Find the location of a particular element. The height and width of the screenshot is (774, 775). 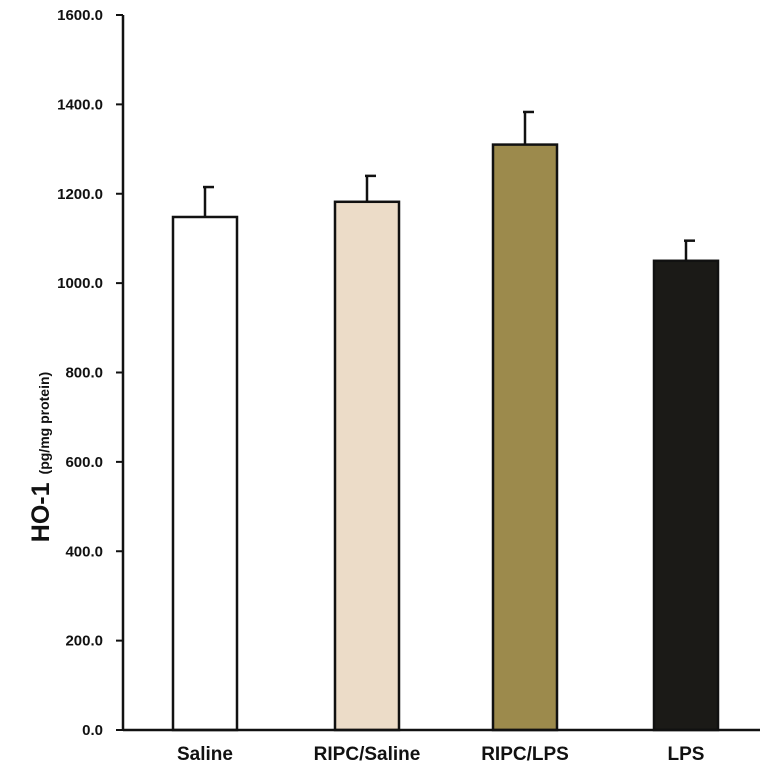

y-tick-label: 1400.0 is located at coordinates (80, 104).